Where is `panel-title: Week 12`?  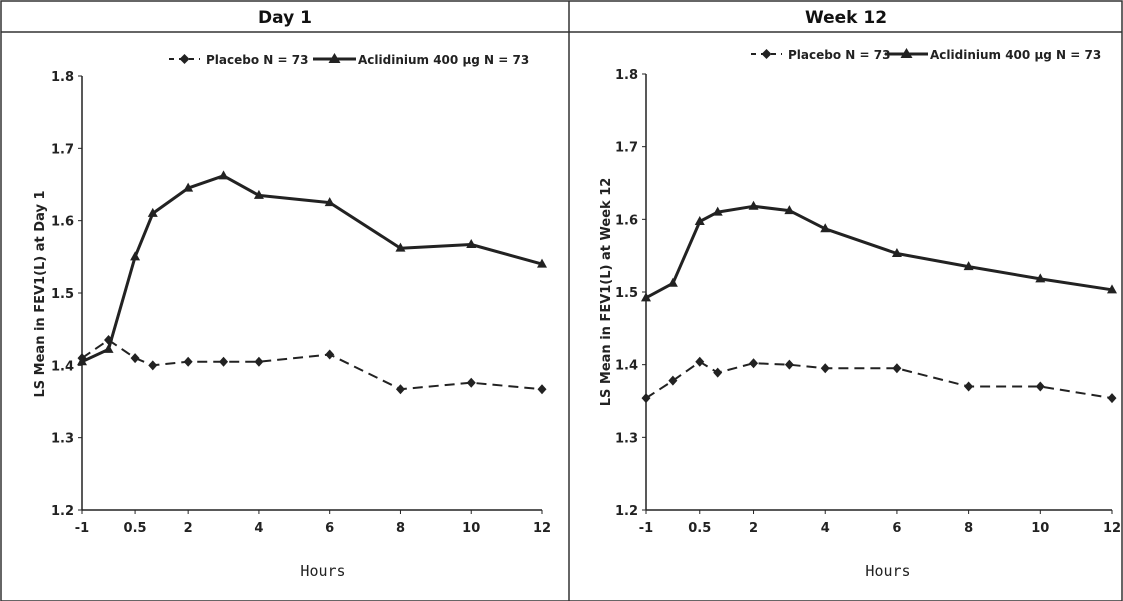 panel-title: Week 12 is located at coordinates (846, 18).